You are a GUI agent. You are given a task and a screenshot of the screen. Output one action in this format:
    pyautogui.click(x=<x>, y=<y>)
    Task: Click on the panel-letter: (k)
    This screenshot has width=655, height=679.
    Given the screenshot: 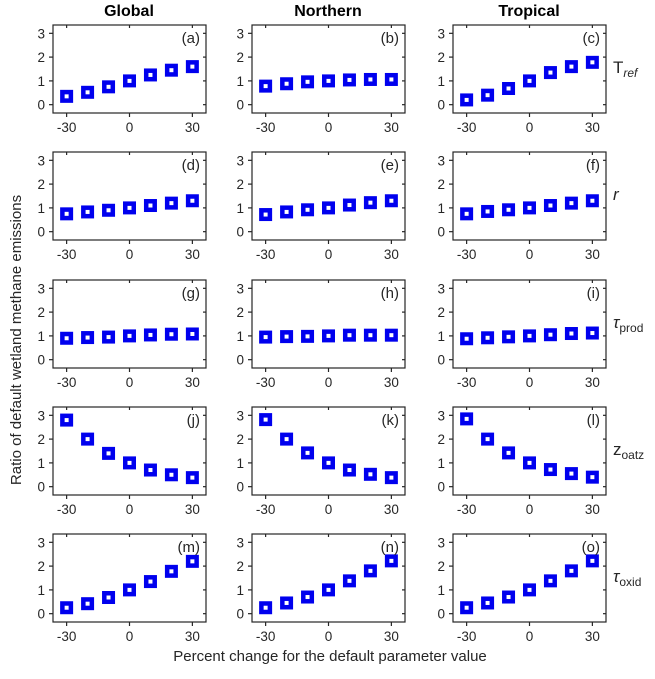 What is the action you would take?
    pyautogui.click(x=391, y=420)
    